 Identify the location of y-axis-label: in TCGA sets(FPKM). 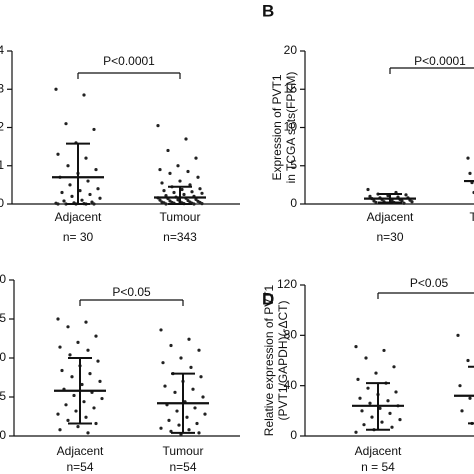
(291, 128).